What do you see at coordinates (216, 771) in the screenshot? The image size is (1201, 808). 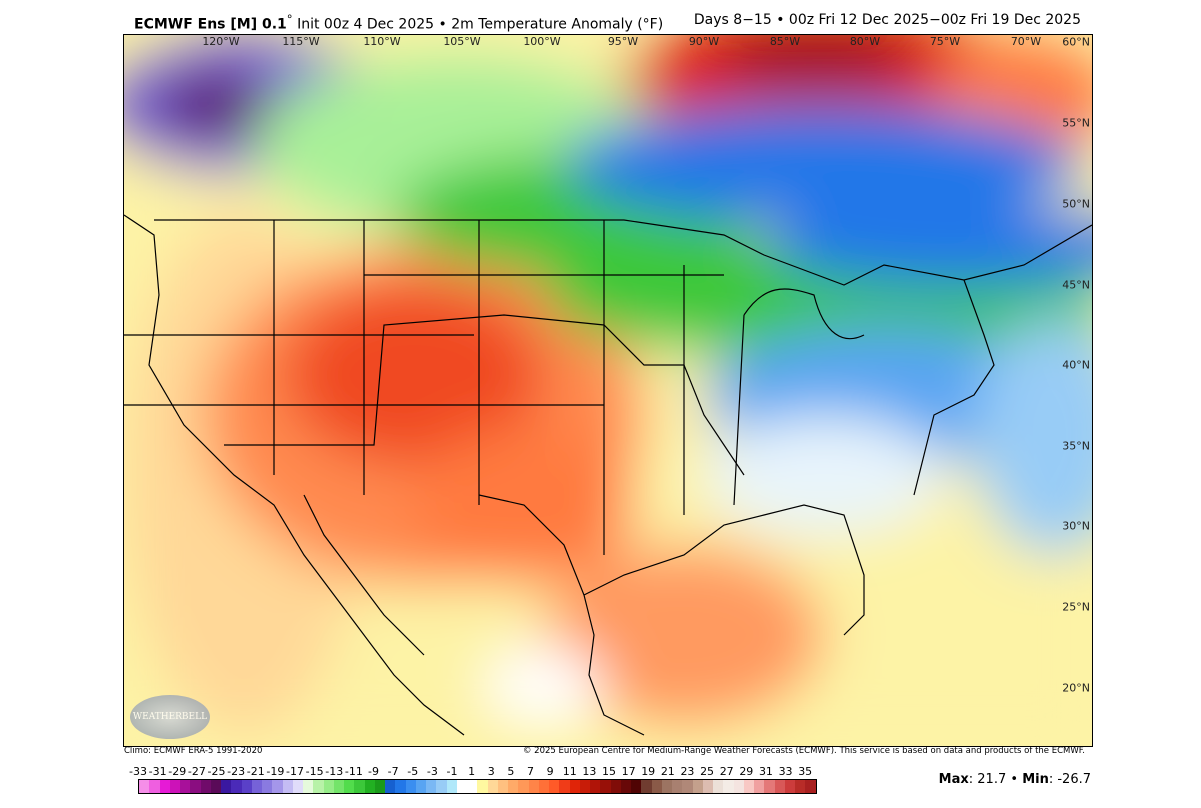 I see `colorbar-label: -25` at bounding box center [216, 771].